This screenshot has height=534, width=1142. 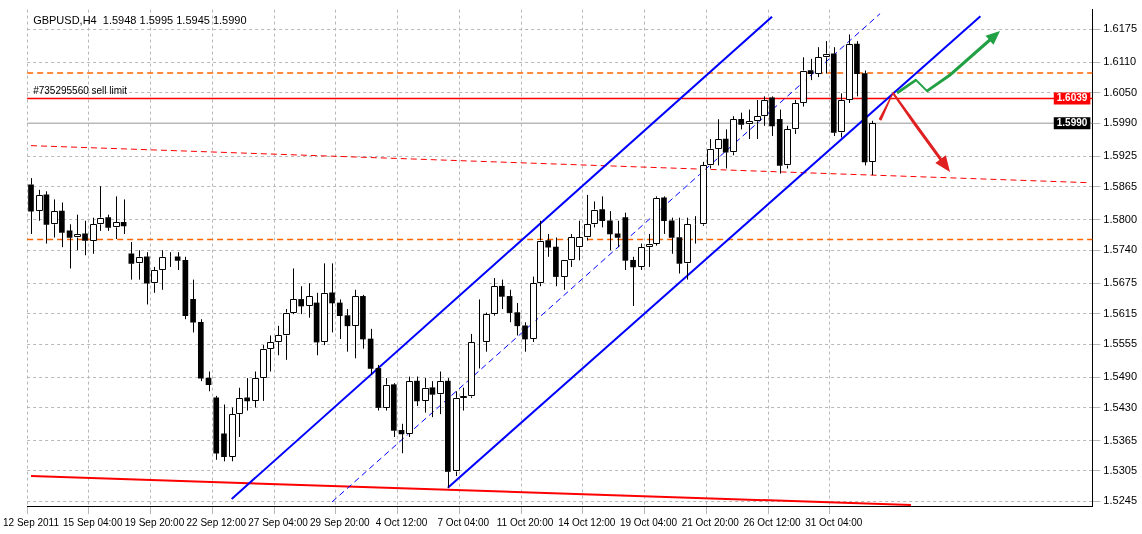 I want to click on annotation: 1.5990, so click(x=1072, y=123).